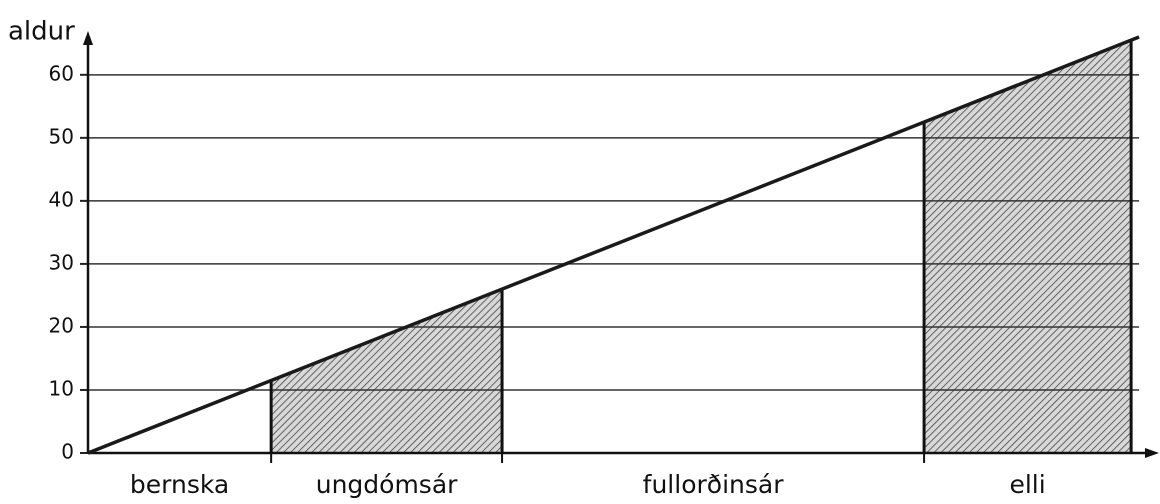 Image resolution: width=1160 pixels, height=504 pixels. Describe the element at coordinates (88, 38) in the screenshot. I see `y-axis-arrow` at that location.